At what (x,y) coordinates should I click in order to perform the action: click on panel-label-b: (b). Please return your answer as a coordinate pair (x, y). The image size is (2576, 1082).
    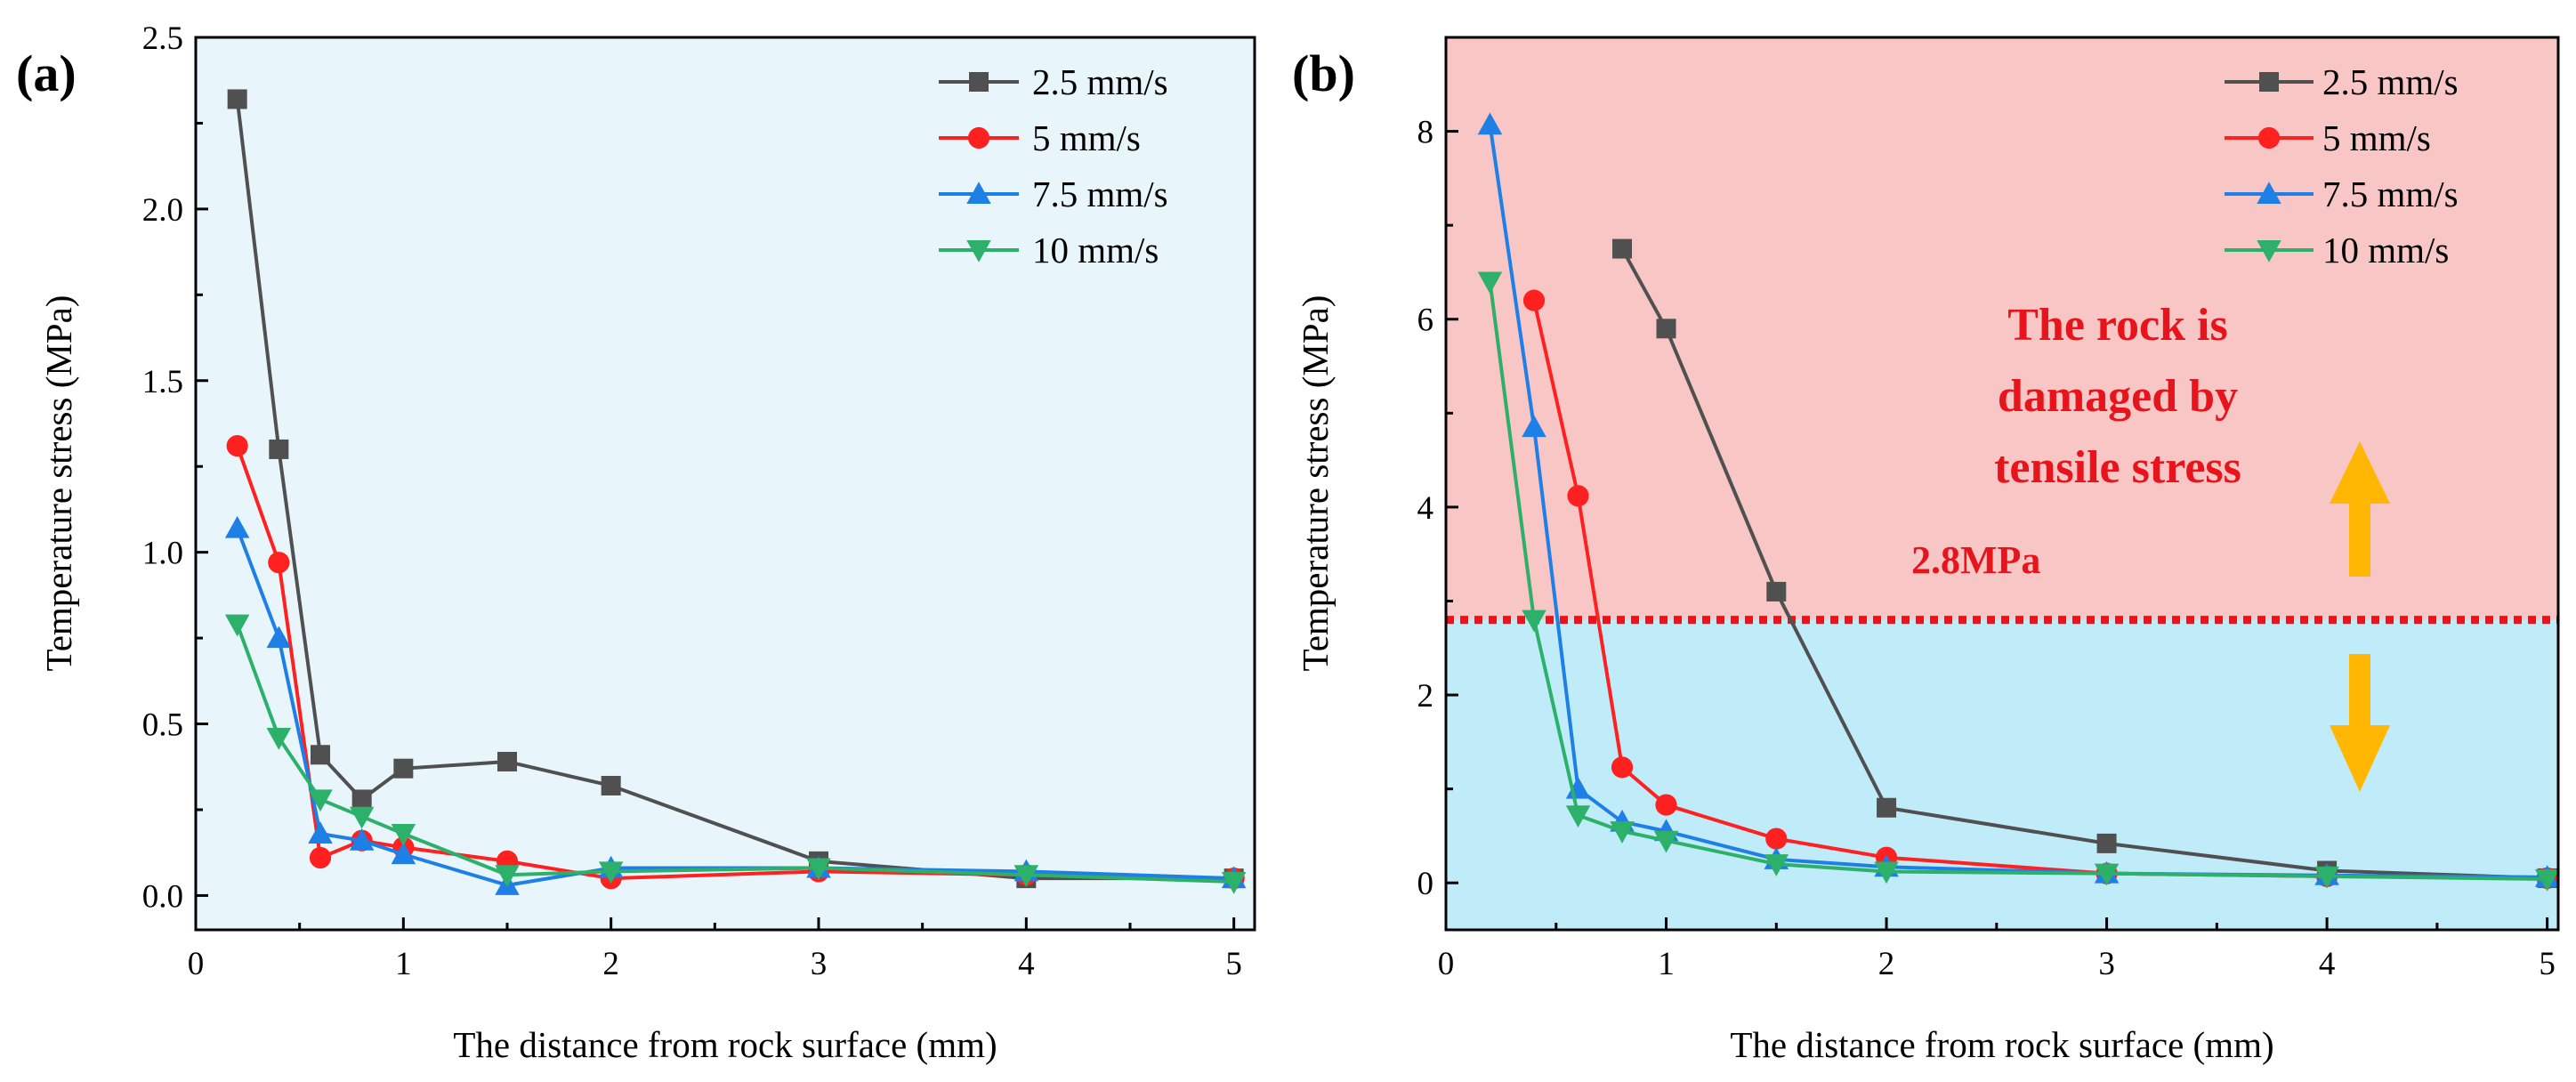
    Looking at the image, I should click on (1323, 73).